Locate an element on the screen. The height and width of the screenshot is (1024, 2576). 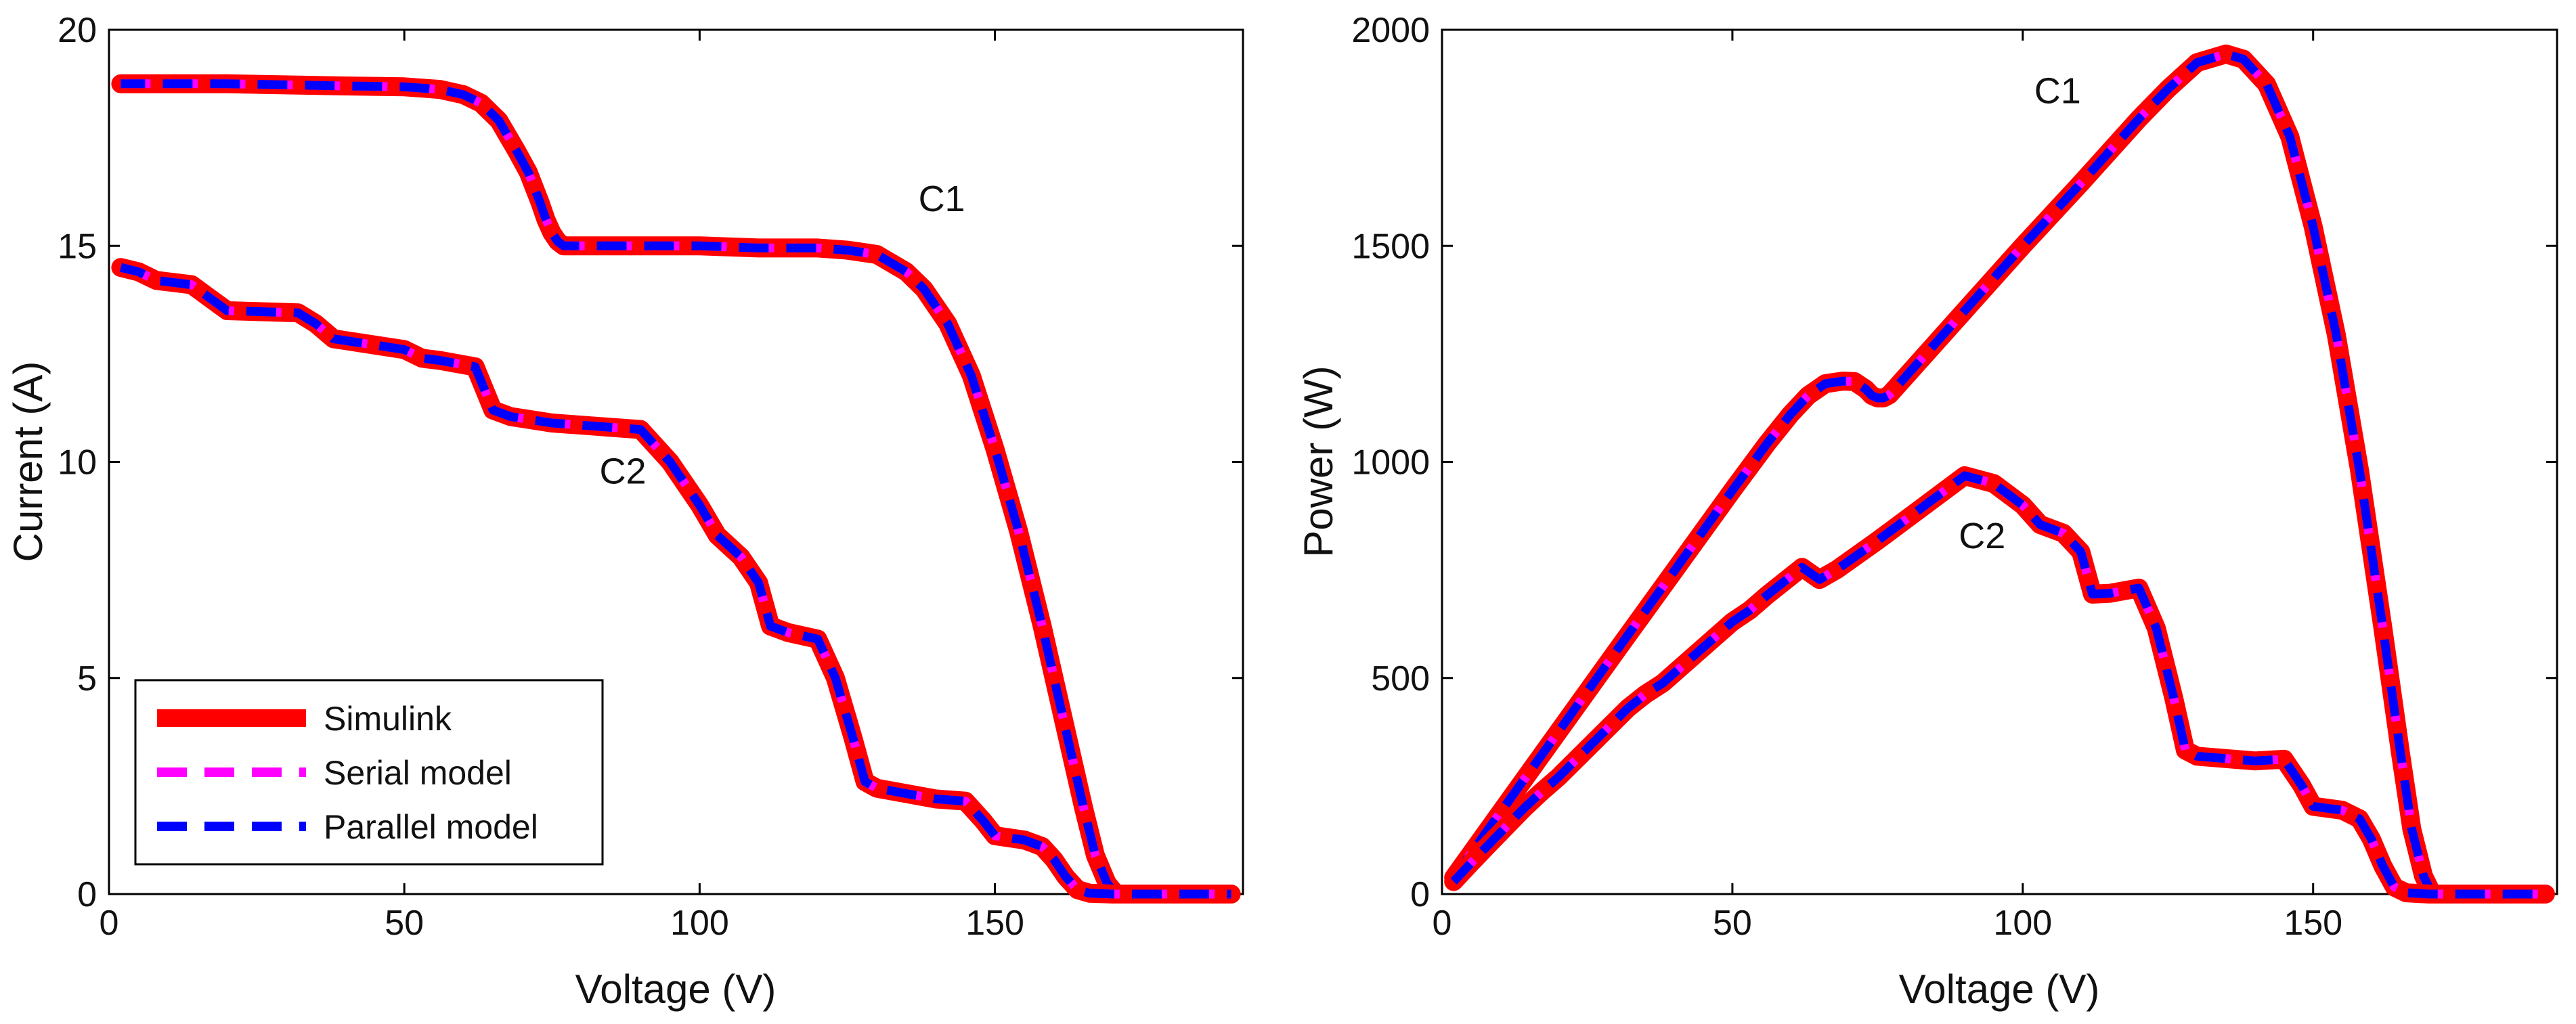
power-y-tick-label: 0 is located at coordinates (1420, 894).